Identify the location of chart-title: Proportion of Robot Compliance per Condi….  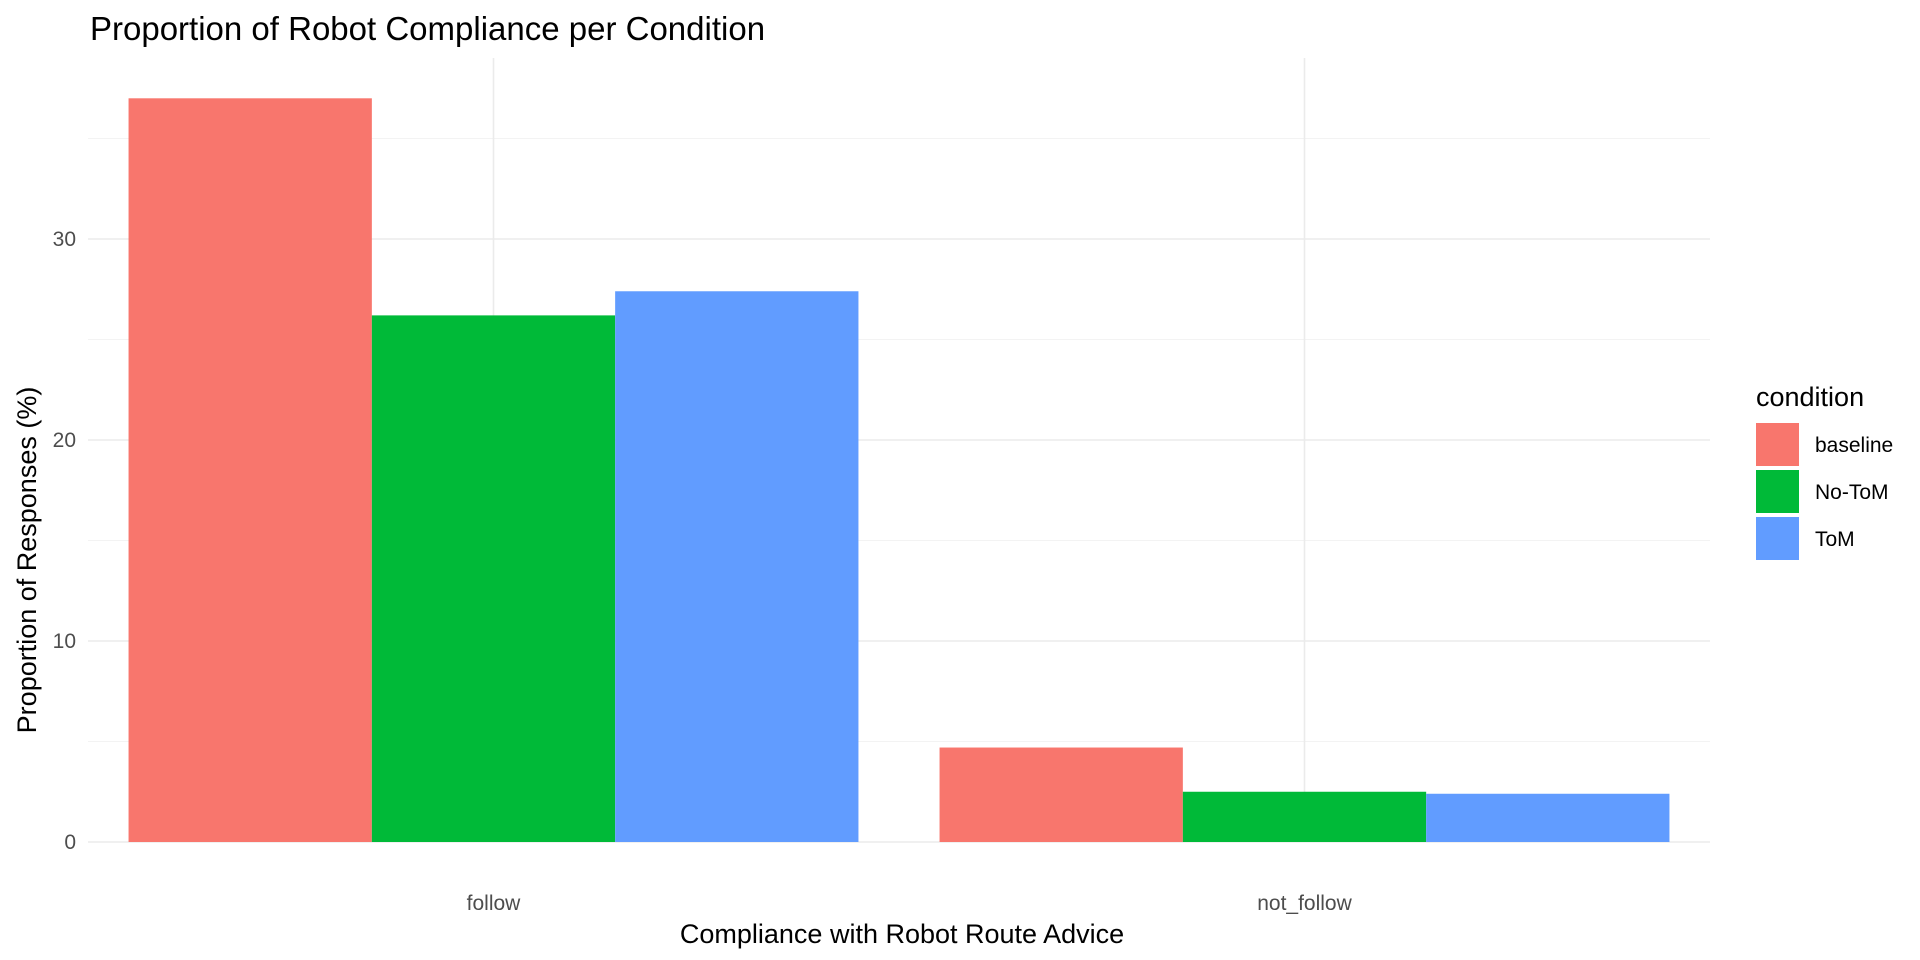
(427, 28).